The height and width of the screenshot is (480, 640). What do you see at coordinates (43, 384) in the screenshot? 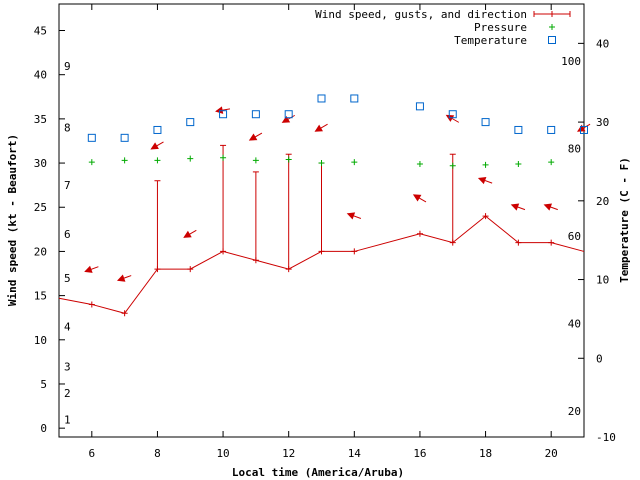
I see `y-tick-label: 5` at bounding box center [43, 384].